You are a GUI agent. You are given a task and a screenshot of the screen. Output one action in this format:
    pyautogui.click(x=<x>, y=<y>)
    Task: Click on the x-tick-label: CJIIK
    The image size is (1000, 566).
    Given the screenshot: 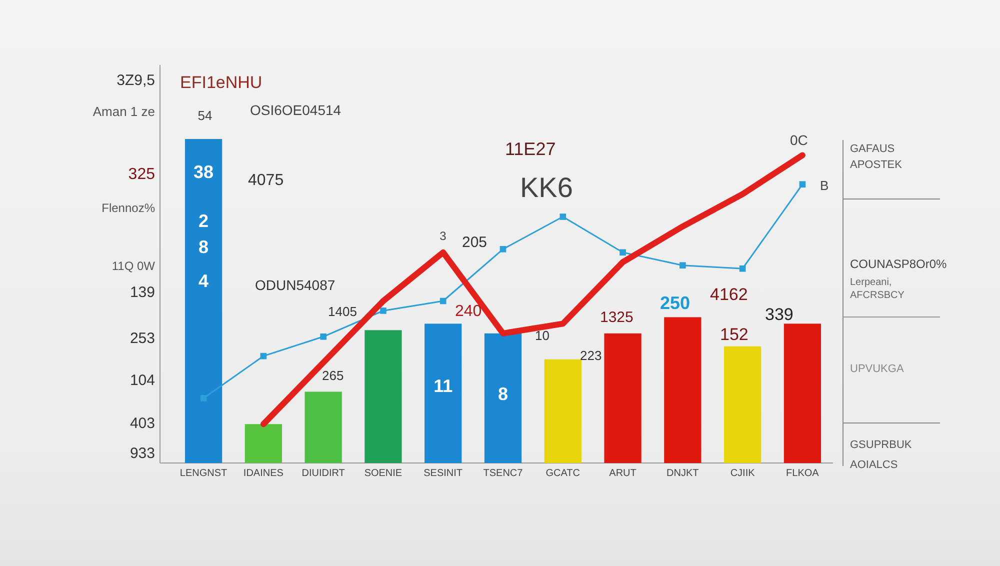 What is the action you would take?
    pyautogui.click(x=743, y=473)
    